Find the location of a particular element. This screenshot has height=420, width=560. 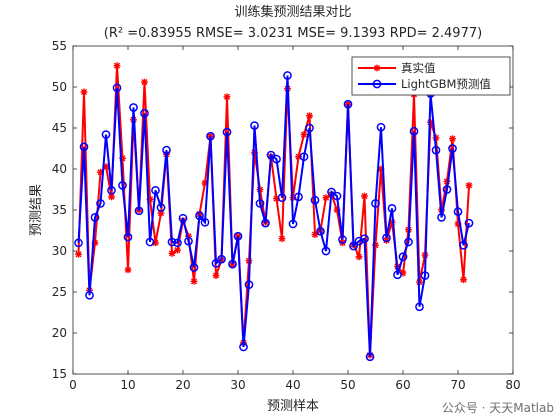

legend-box is located at coordinates (431, 76).